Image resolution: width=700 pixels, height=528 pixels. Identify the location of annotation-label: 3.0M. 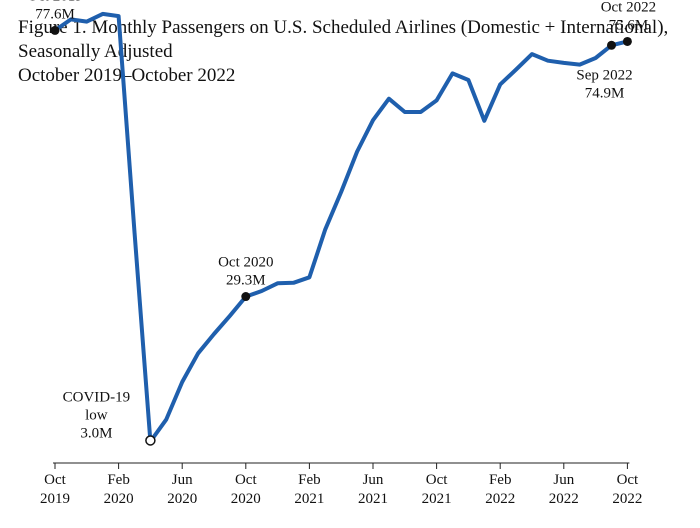
(96, 433).